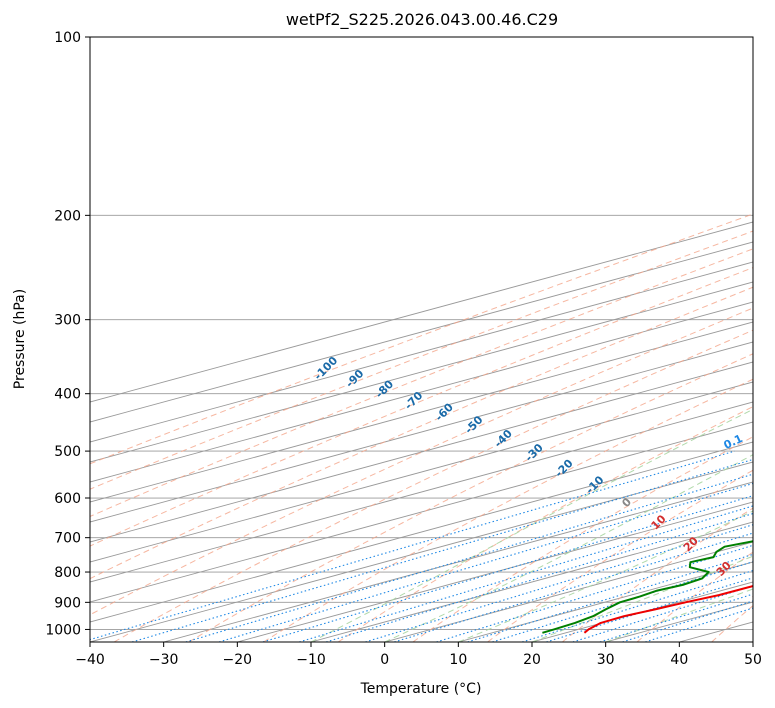 This screenshot has width=775, height=708. Describe the element at coordinates (67, 334) in the screenshot. I see `y-axis: 1000 900 800 700 600 500 400 300 200 100` at that location.